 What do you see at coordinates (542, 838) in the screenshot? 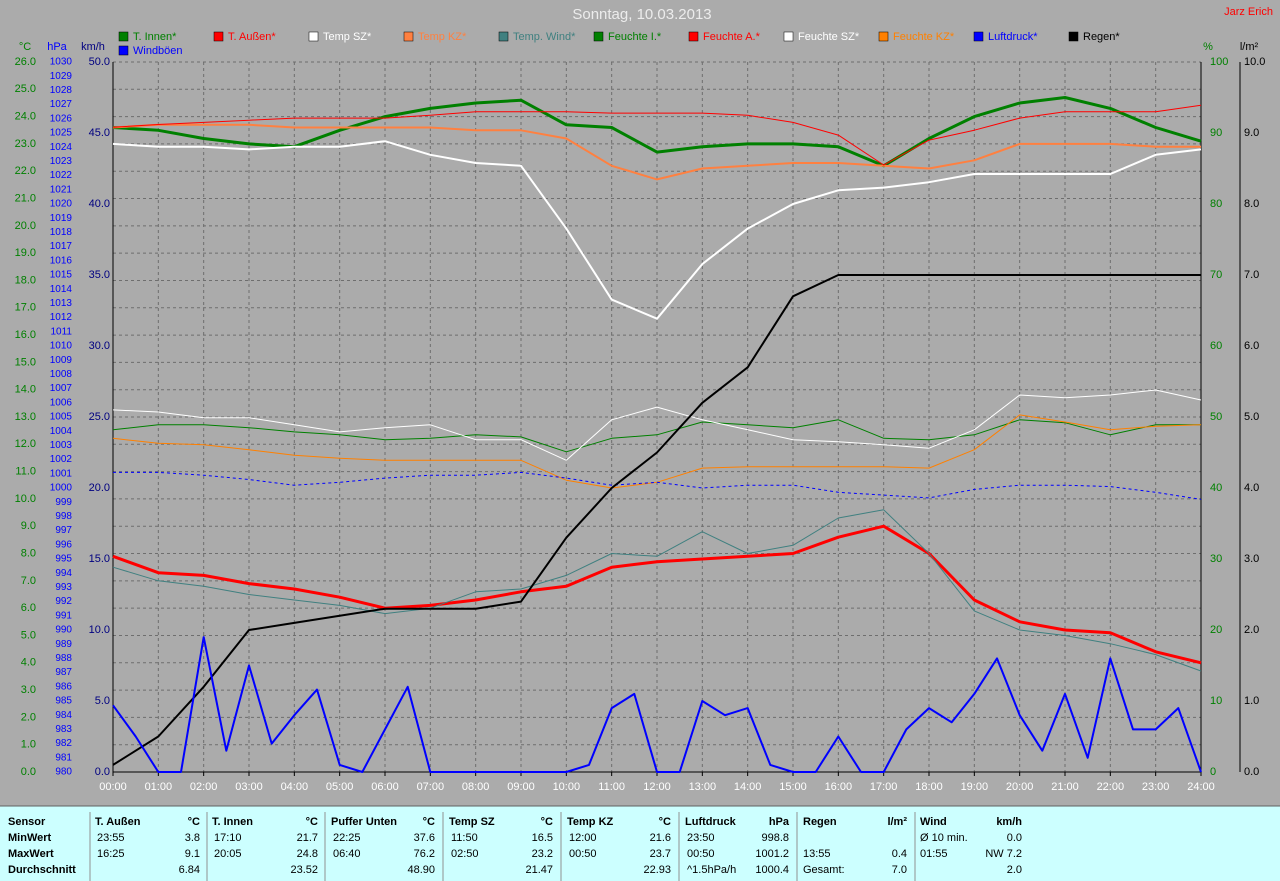
I see `table-cell: 16.5` at bounding box center [542, 838].